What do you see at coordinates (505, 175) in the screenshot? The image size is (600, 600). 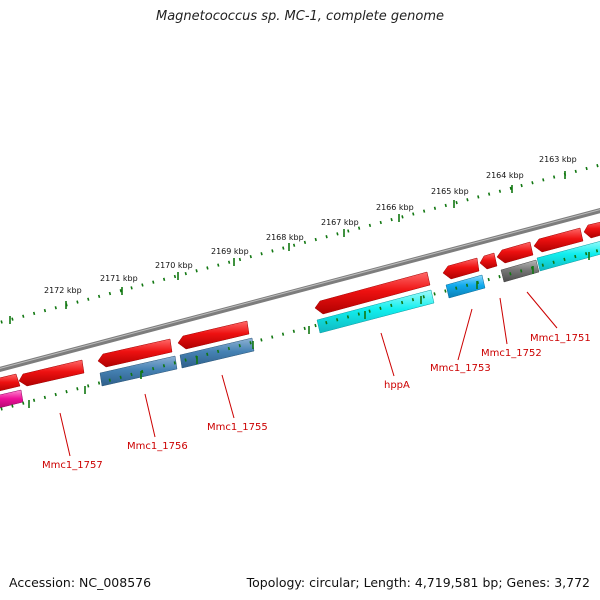 I see `scale-label: 2164 kbp` at bounding box center [505, 175].